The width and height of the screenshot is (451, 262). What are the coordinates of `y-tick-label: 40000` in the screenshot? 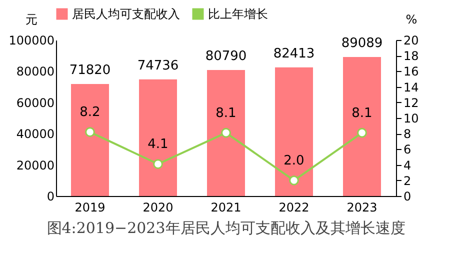 It's located at (35, 134).